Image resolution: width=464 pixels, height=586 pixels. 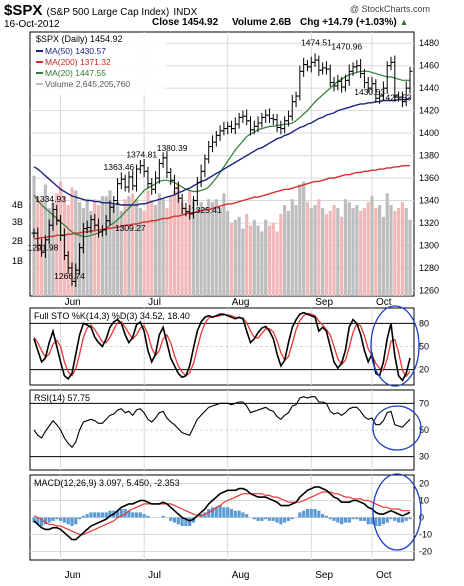 What do you see at coordinates (185, 12) in the screenshot?
I see `exchange-label: INDX` at bounding box center [185, 12].